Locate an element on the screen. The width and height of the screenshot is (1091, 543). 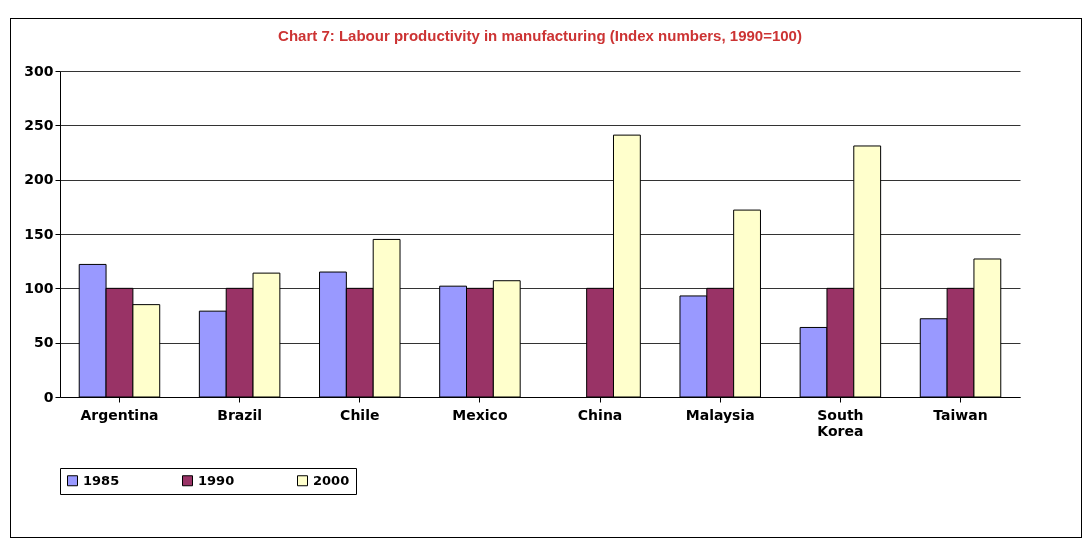
x-tick-label: Mexico is located at coordinates (480, 414).